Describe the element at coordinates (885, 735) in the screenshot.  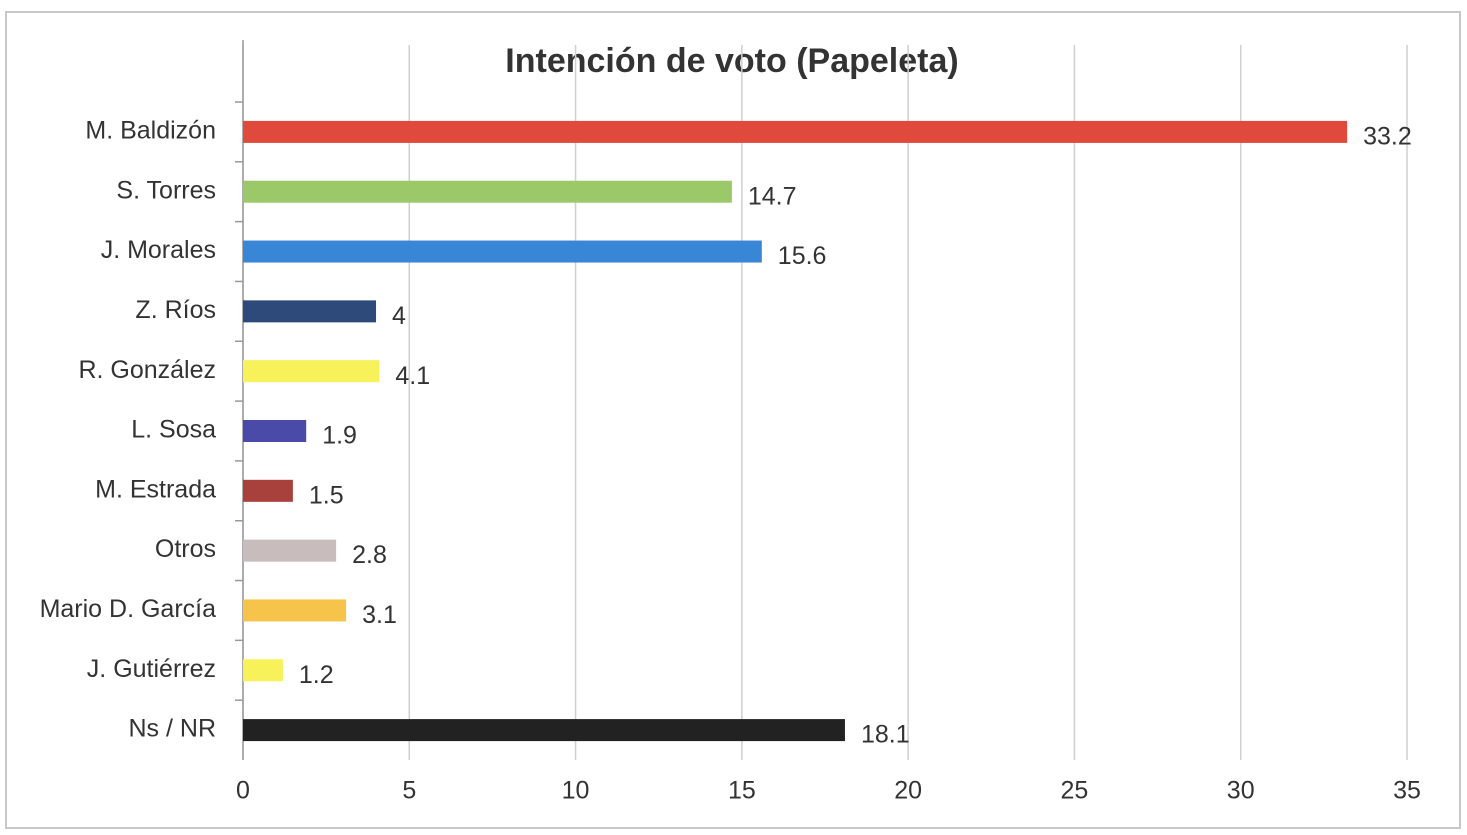
I see `data-label: 18.1` at that location.